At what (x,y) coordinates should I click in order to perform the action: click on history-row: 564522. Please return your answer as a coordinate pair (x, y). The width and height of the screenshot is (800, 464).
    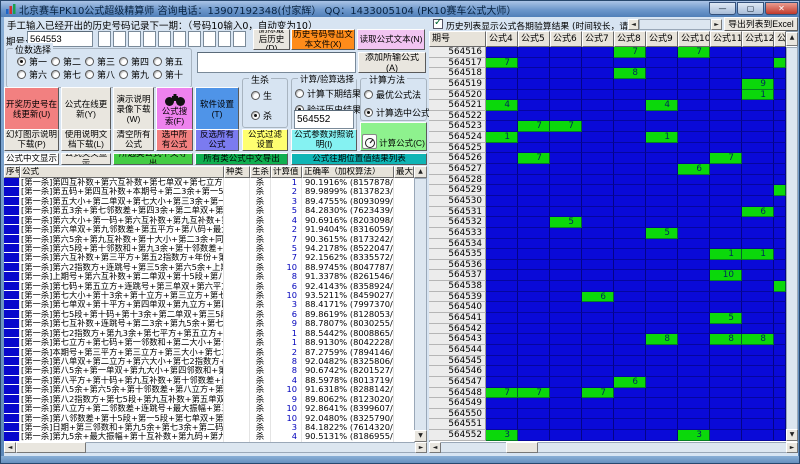
    Looking at the image, I should click on (607, 116).